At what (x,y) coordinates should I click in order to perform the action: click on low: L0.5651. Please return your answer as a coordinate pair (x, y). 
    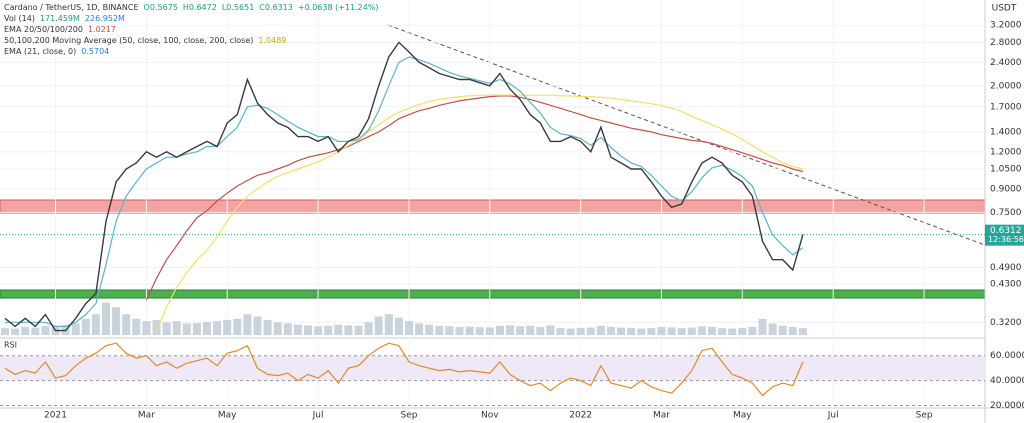
    Looking at the image, I should click on (238, 7).